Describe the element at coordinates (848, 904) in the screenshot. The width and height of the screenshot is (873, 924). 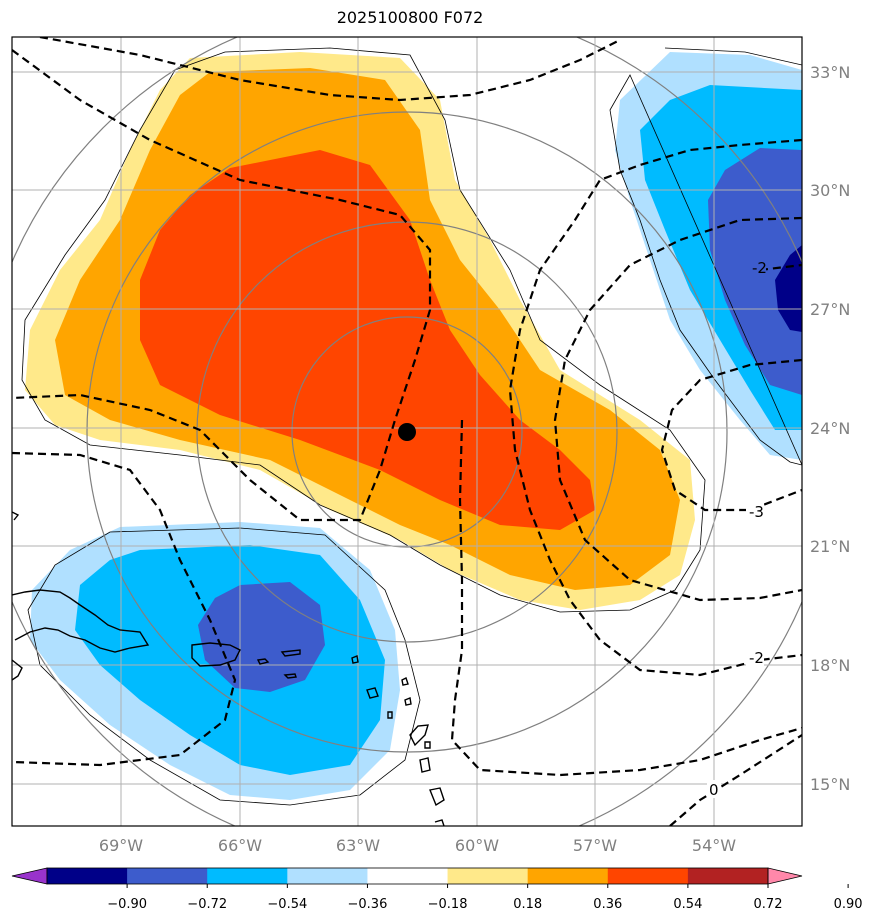
I see `colorbar-tick-label: 0.90` at that location.